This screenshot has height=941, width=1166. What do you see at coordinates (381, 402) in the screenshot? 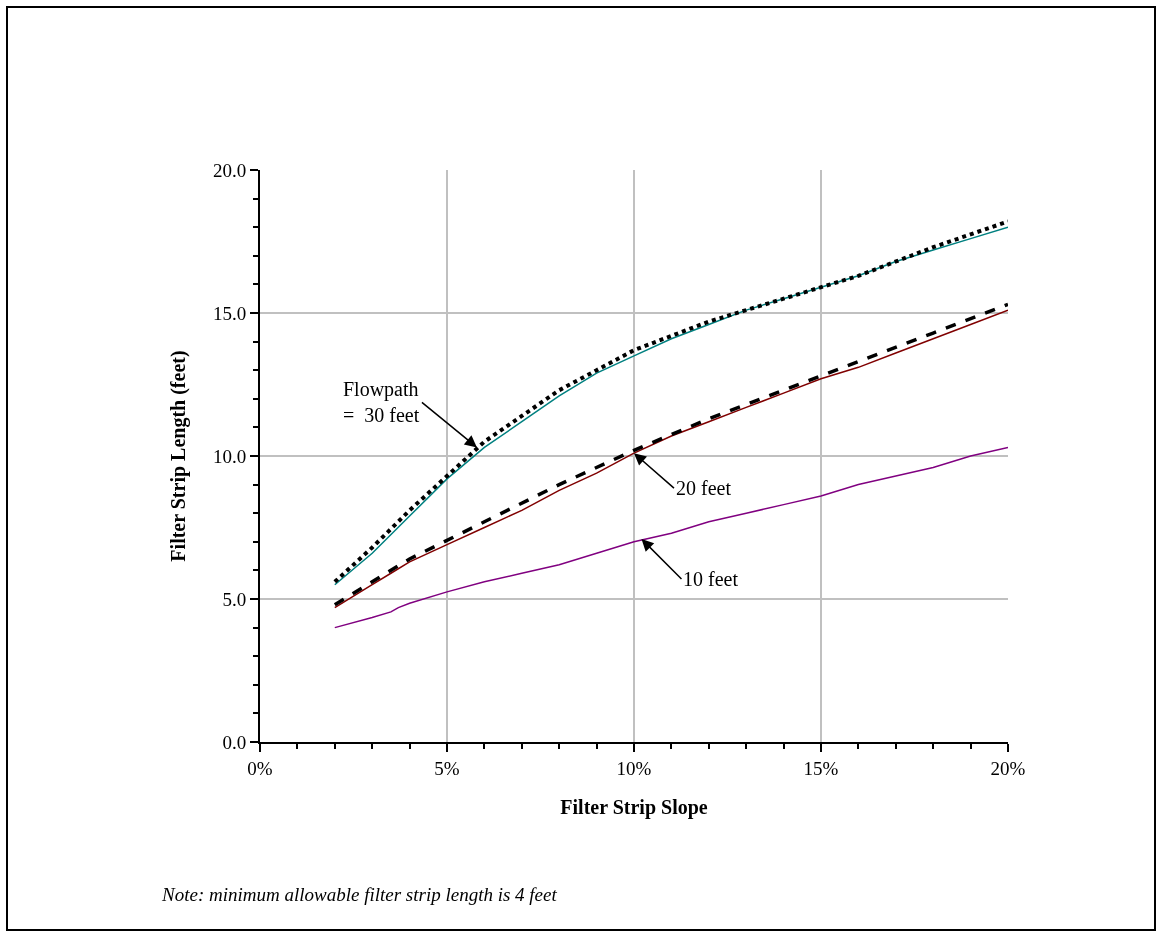
I see `annotation: Flowpath = 30 feet` at bounding box center [381, 402].